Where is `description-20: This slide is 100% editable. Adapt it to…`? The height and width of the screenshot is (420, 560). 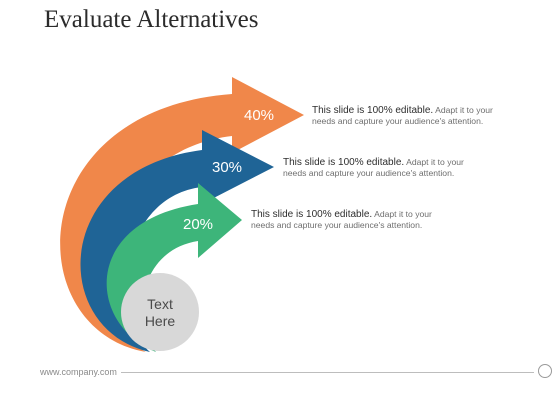 description-20: This slide is 100% editable. Adapt it to… is located at coordinates (341, 220).